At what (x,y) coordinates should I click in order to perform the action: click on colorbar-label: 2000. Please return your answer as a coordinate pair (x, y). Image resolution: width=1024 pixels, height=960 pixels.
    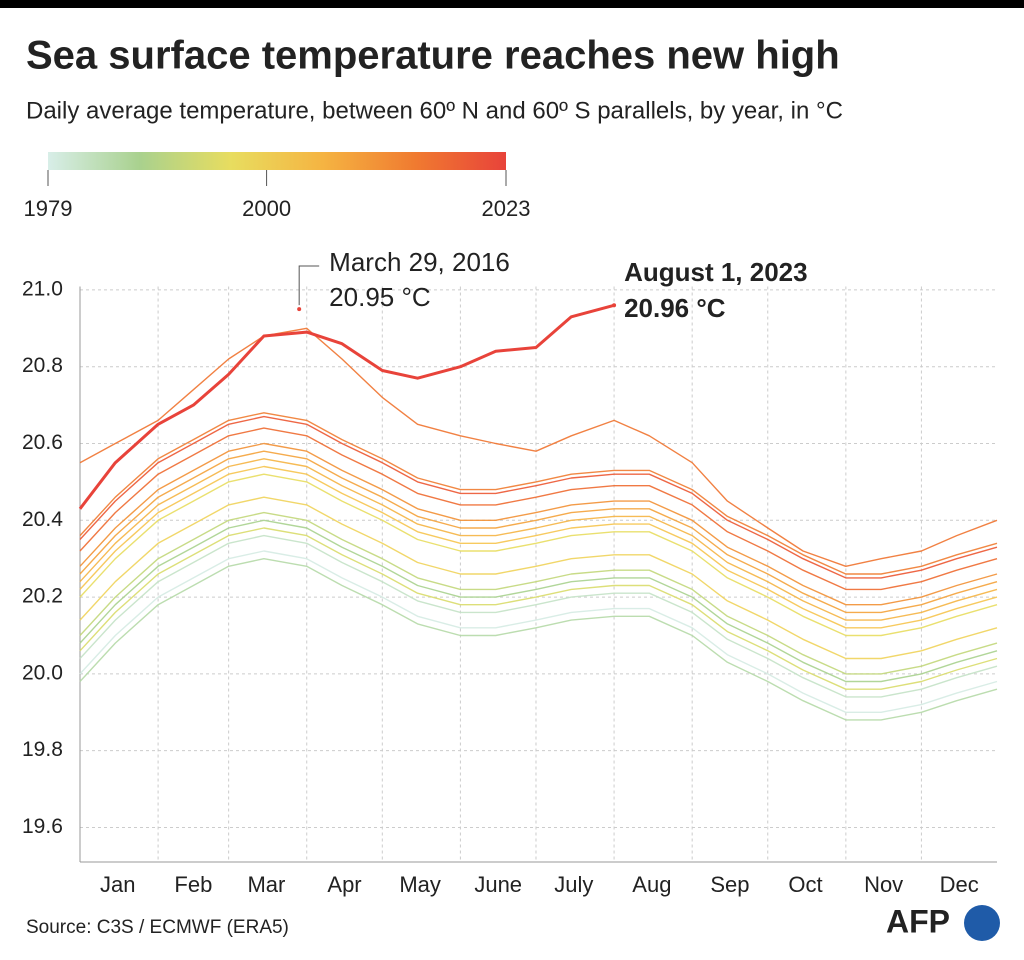
    Looking at the image, I should click on (266, 208).